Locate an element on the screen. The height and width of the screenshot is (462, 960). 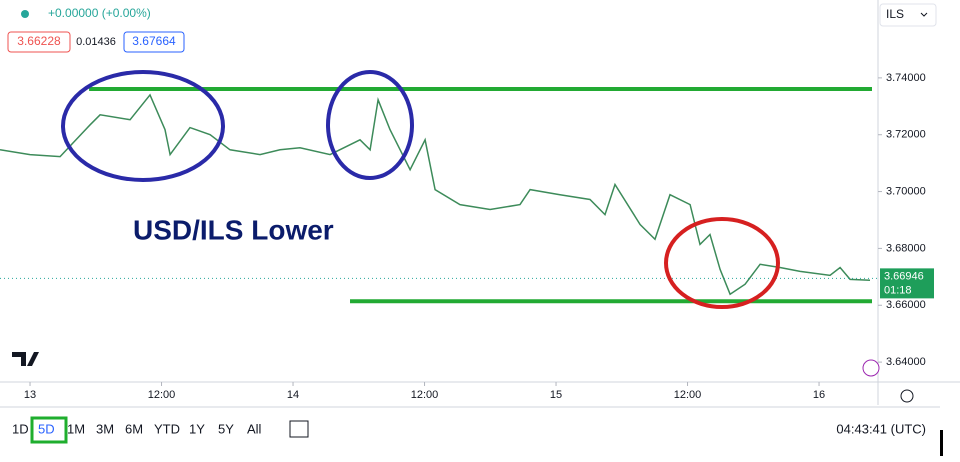
y-tick-label: 3.64000 is located at coordinates (906, 362).